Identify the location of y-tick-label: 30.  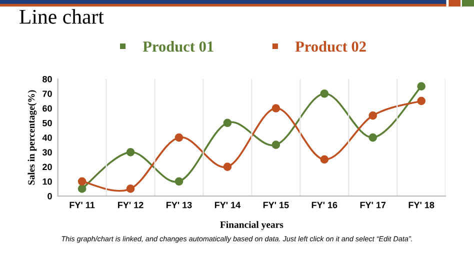
(47, 152).